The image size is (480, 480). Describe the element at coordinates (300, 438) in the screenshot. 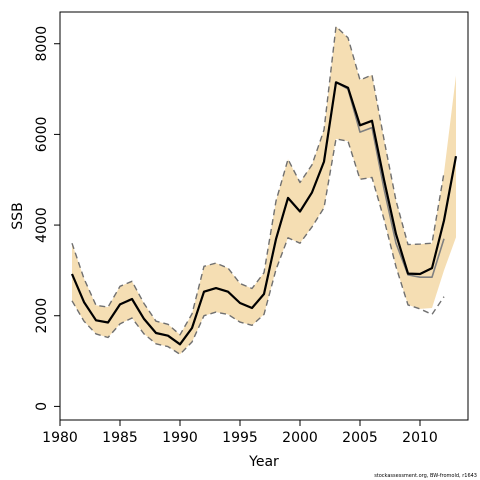

I see `x-tick-label-2000: 2000` at that location.